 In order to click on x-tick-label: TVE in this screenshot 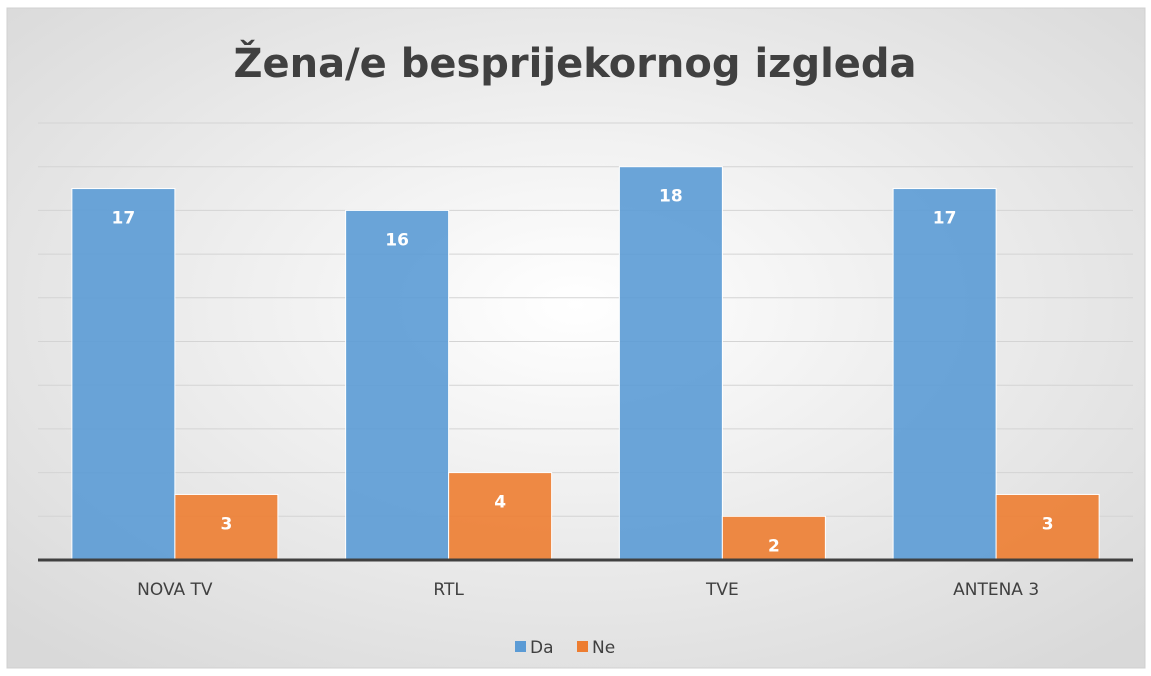, I will do `click(722, 590)`.